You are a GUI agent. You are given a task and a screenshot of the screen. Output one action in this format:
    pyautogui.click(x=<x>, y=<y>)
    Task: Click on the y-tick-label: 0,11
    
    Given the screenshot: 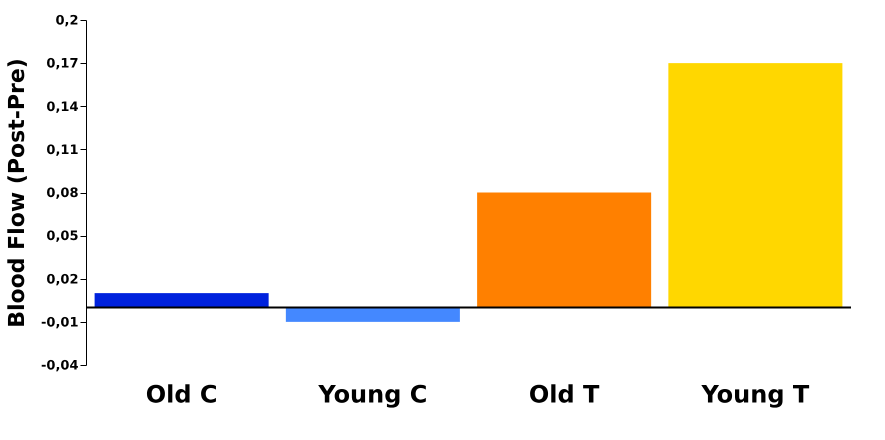 What is the action you would take?
    pyautogui.click(x=62, y=150)
    